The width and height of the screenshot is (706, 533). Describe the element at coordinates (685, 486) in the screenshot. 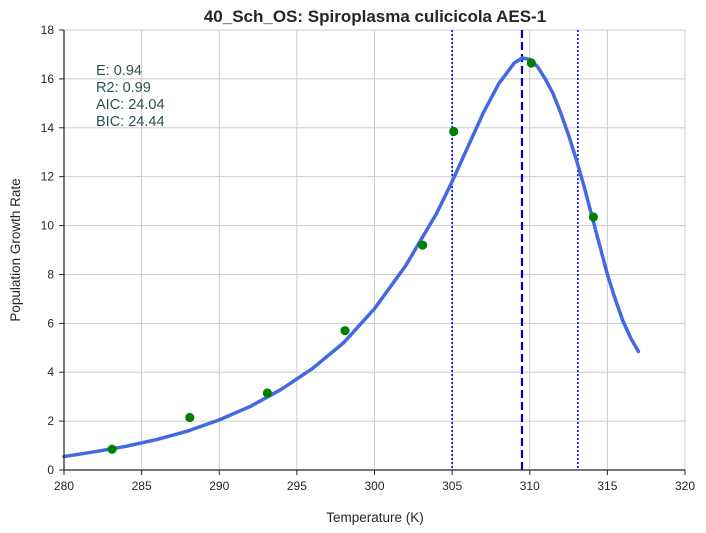

I see `x-tick-label: 320` at that location.